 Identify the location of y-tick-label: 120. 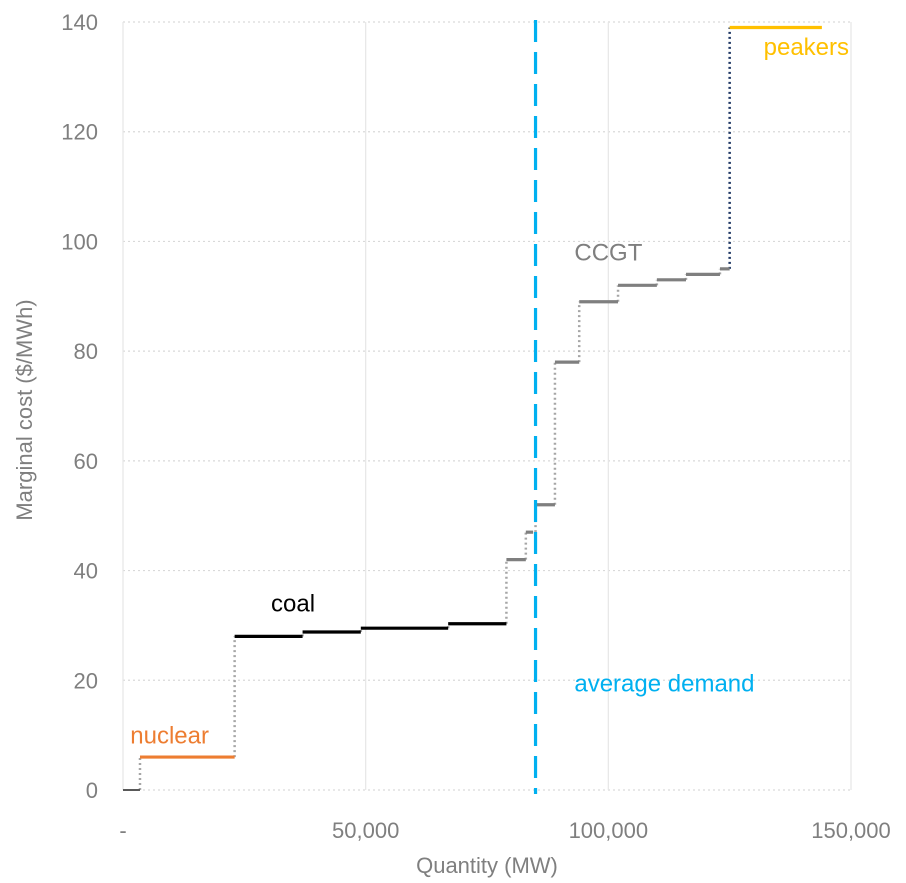
(79, 132).